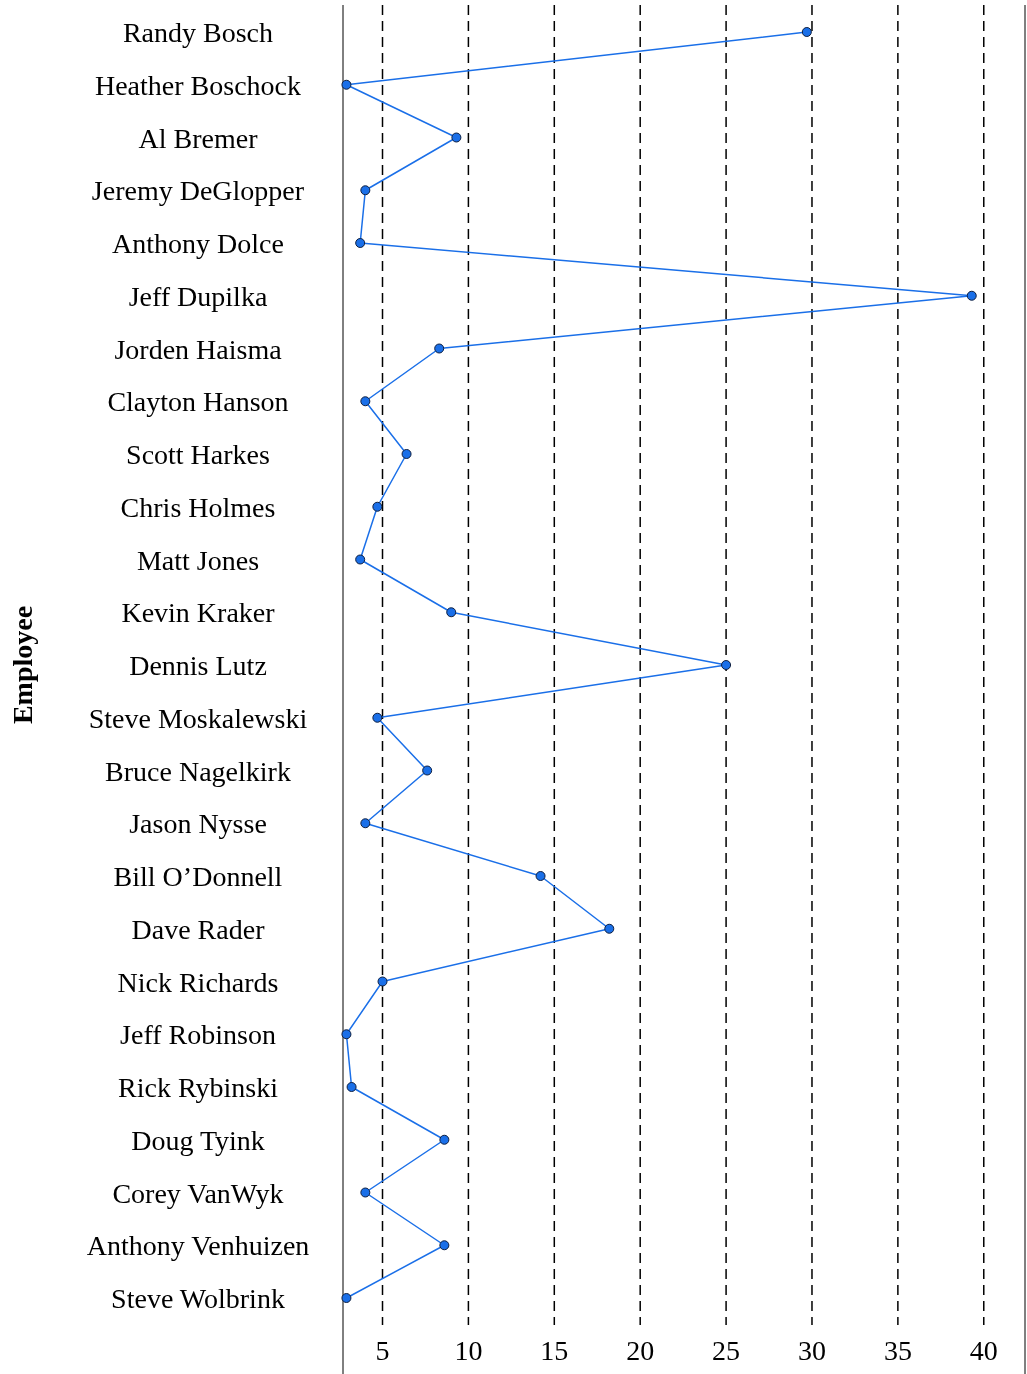  What do you see at coordinates (198, 32) in the screenshot?
I see `y-tick-label: Randy Bosch` at bounding box center [198, 32].